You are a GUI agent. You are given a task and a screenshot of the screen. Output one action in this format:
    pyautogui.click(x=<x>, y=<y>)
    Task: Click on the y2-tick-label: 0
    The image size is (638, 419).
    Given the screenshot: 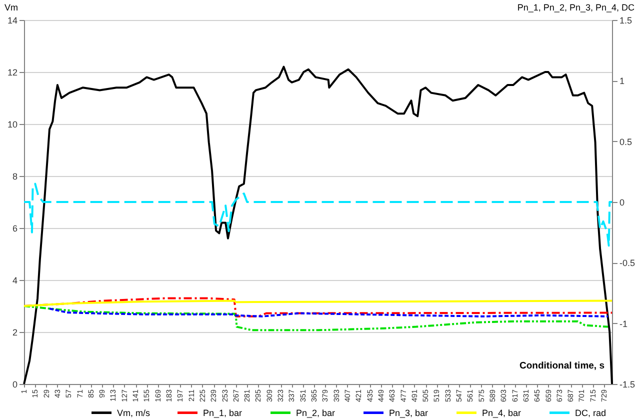 What is the action you would take?
    pyautogui.click(x=622, y=203)
    